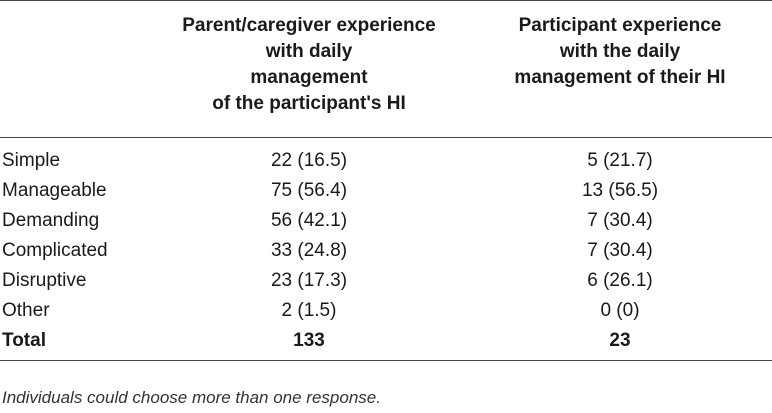  Describe the element at coordinates (620, 25) in the screenshot. I see `header-col2-line: Participant experience` at that location.